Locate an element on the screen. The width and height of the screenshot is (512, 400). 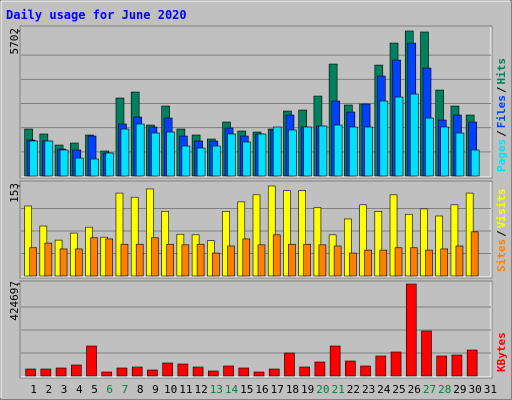
legend-entry: Files is located at coordinates (501, 111).